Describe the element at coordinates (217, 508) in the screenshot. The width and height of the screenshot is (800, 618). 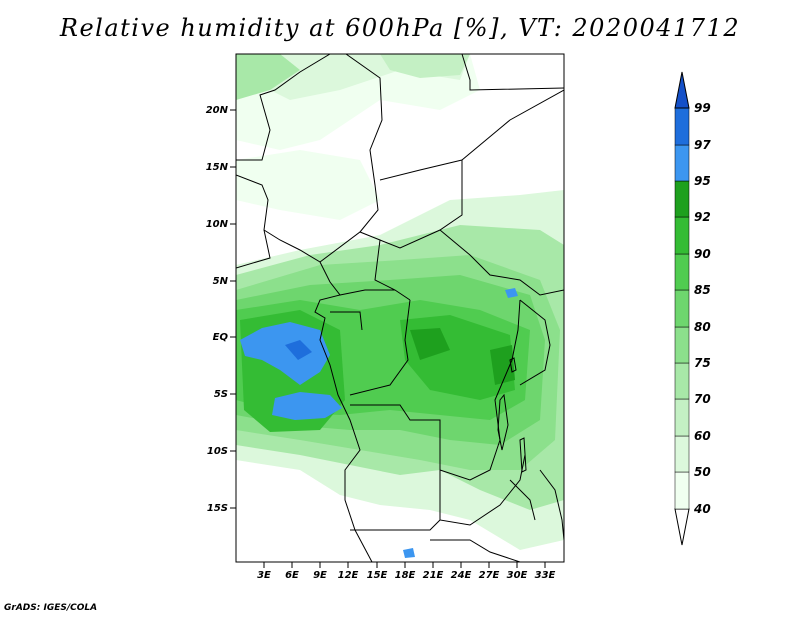
I see `lat-tick-label: 15S` at that location.